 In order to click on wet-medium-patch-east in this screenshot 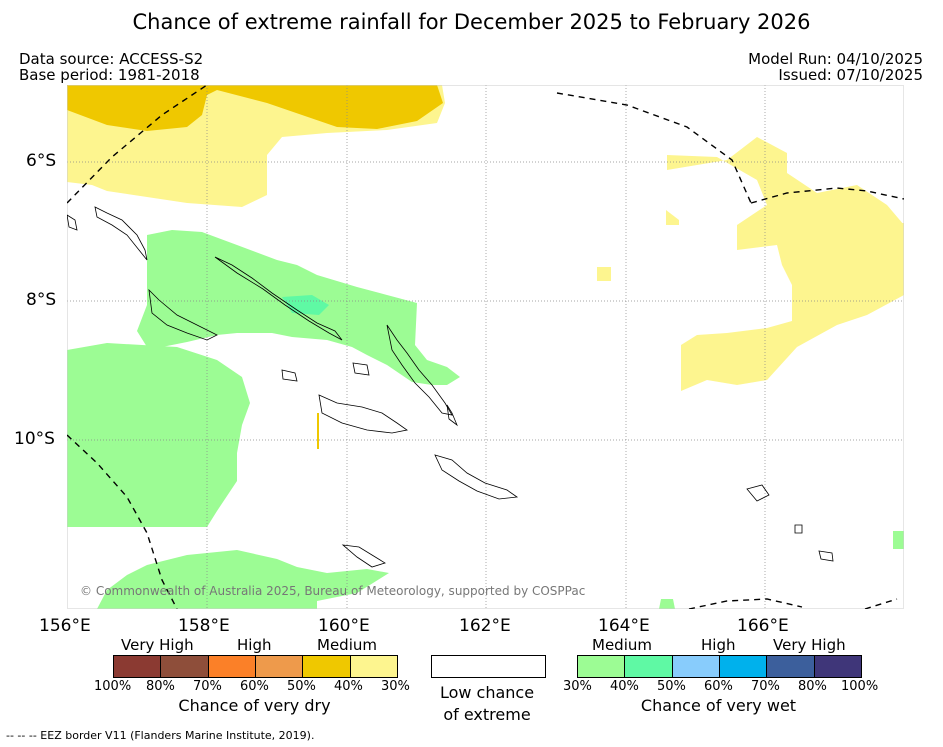, I will do `click(898, 540)`.